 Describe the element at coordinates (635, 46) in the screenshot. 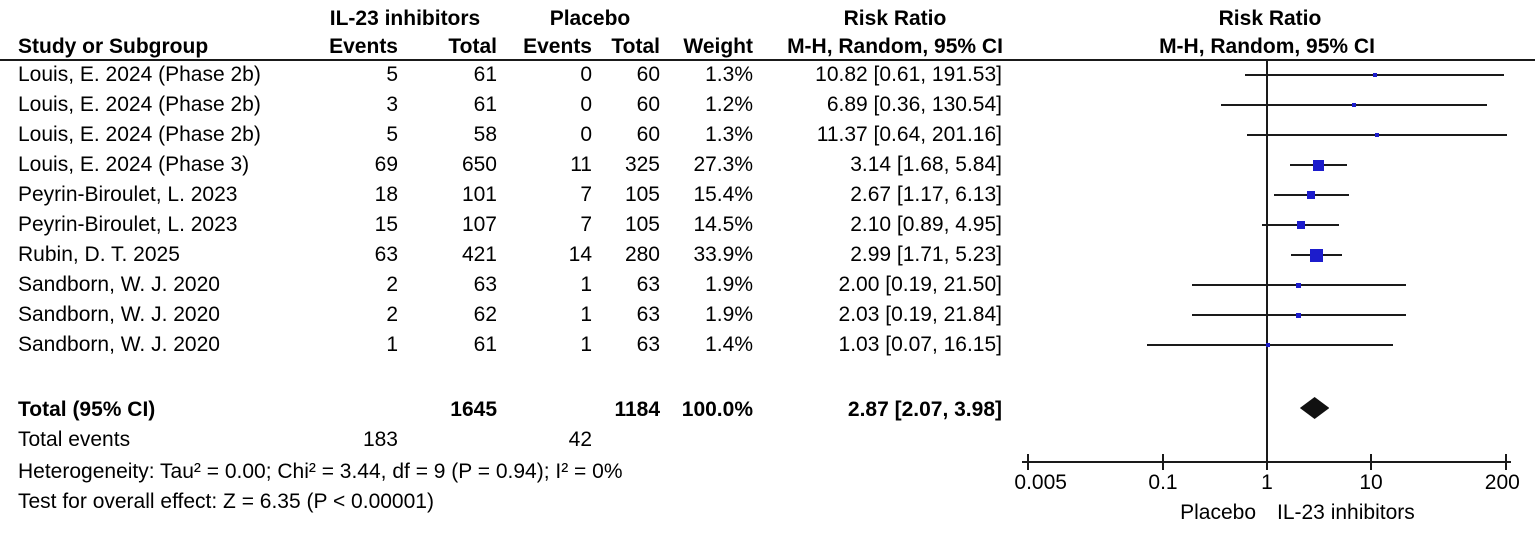

I see `column-header-total-control: Total` at that location.